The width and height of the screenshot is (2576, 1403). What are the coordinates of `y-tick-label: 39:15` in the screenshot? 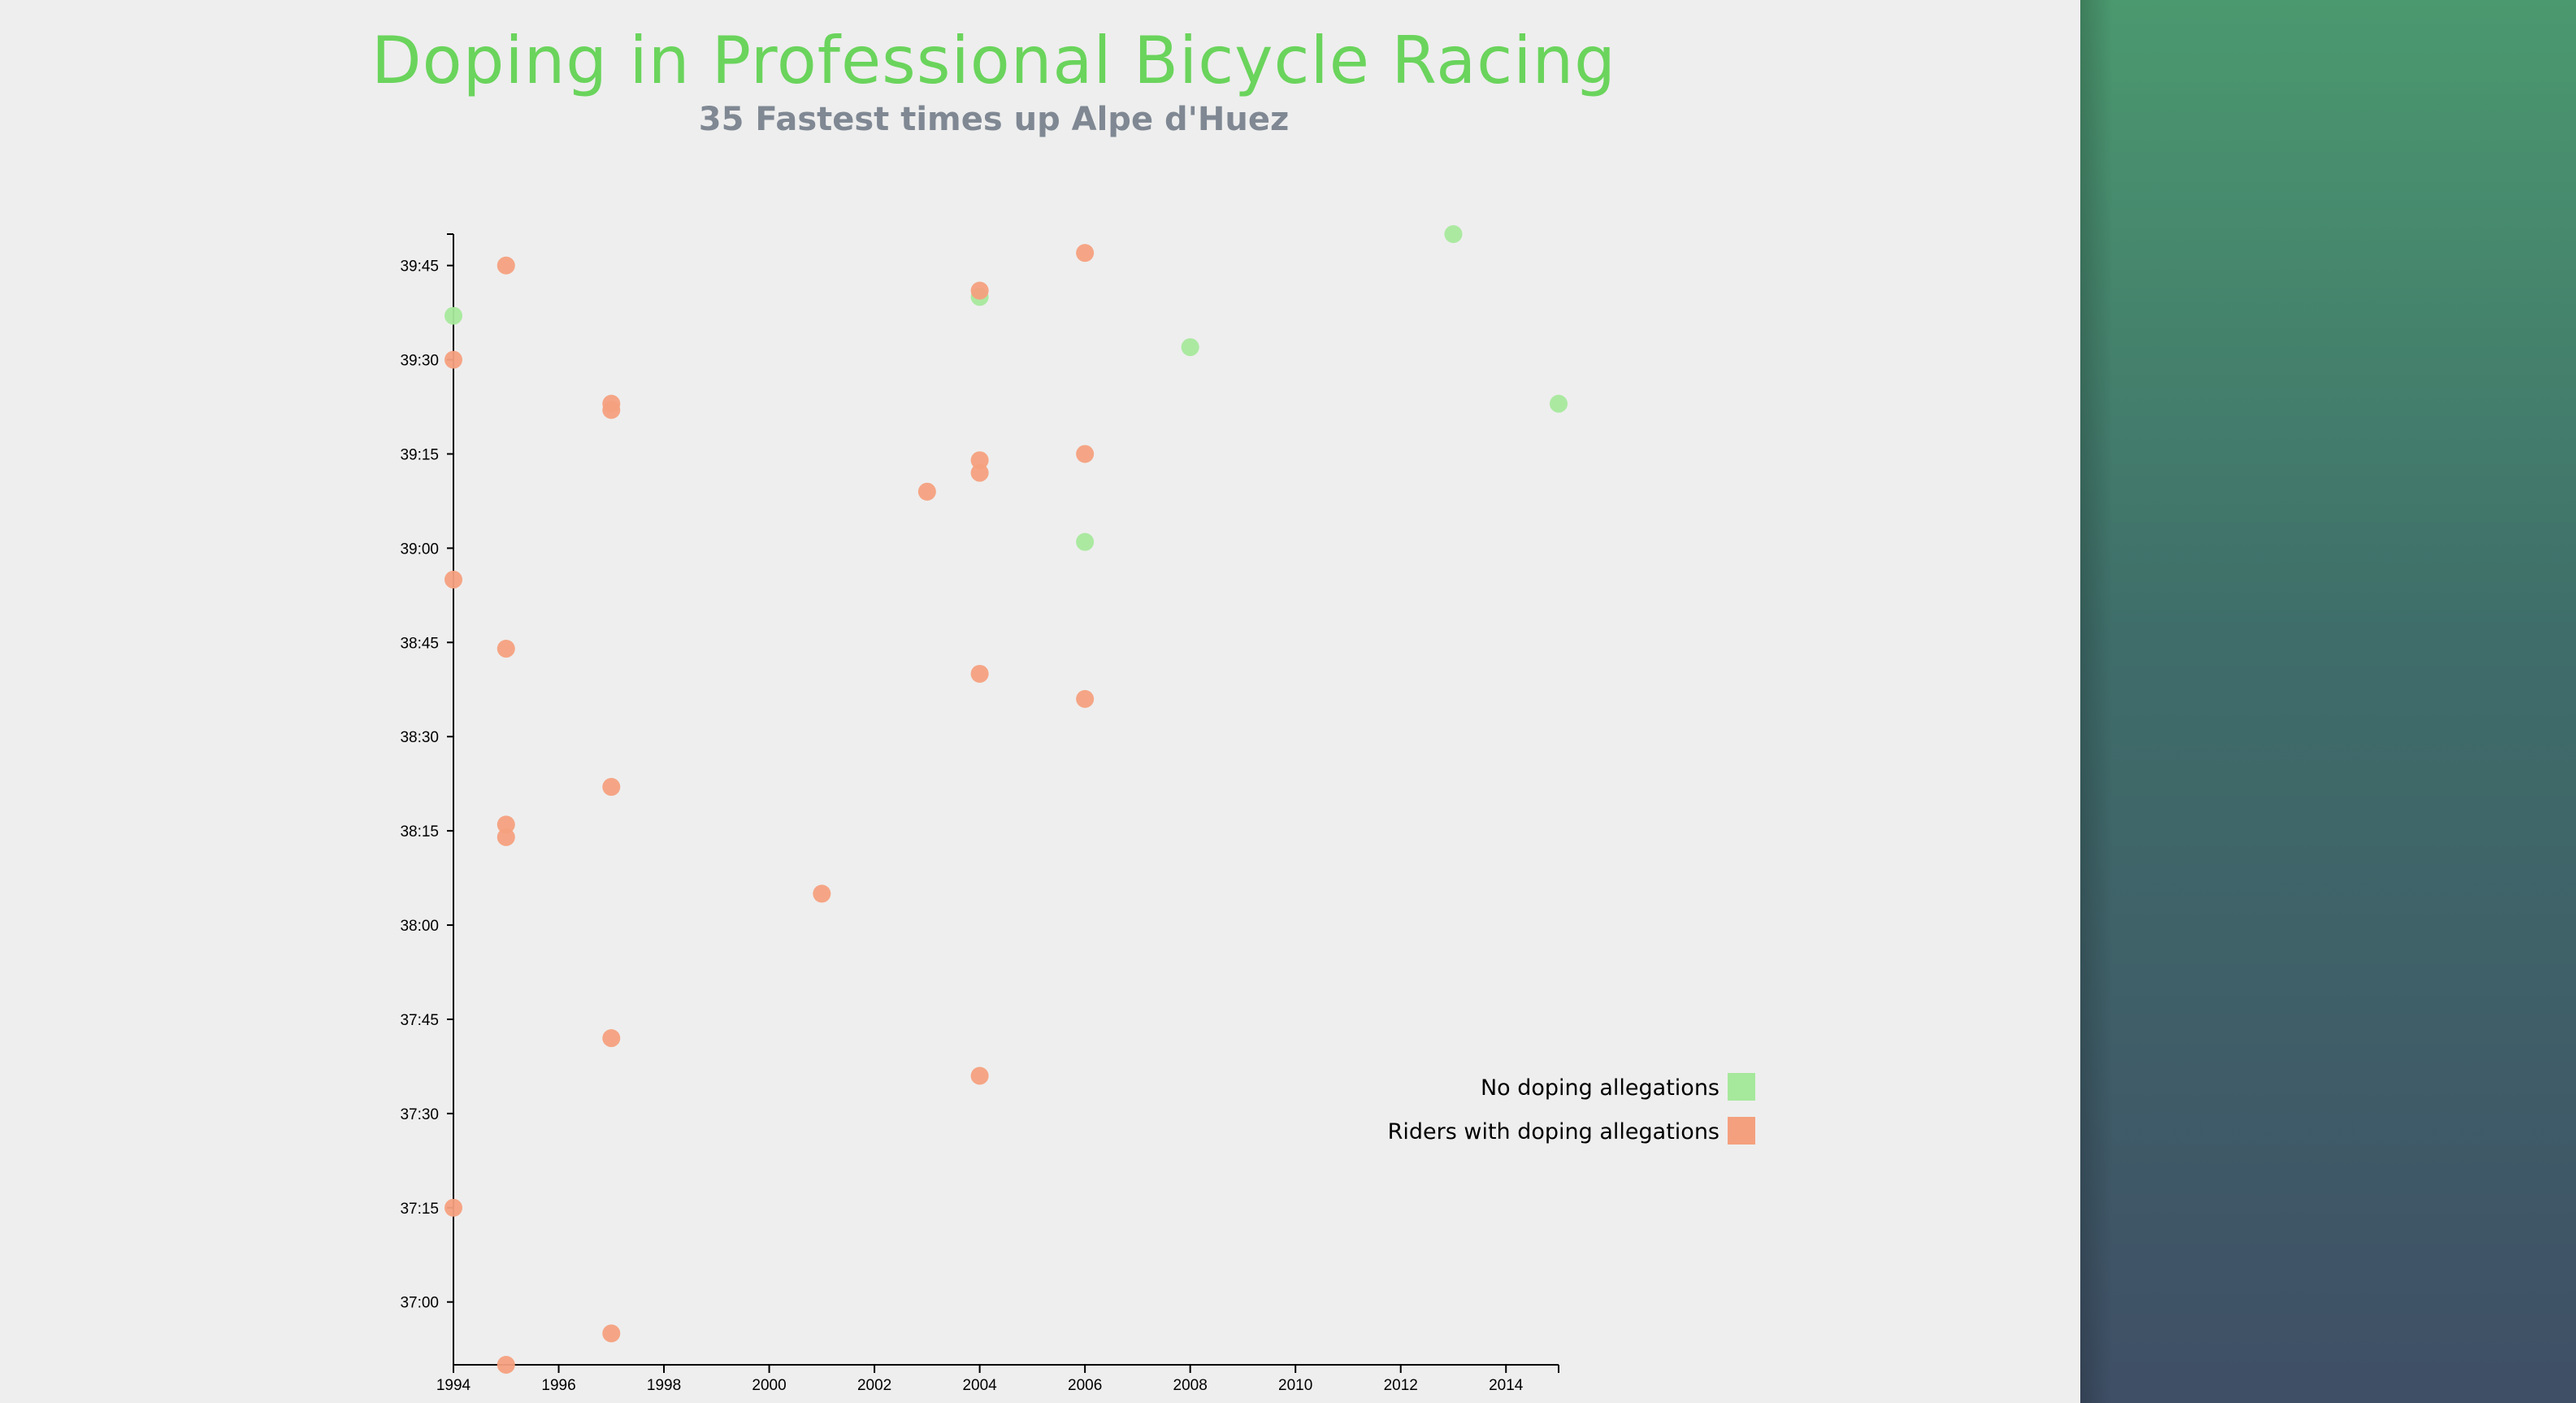 It's located at (419, 454).